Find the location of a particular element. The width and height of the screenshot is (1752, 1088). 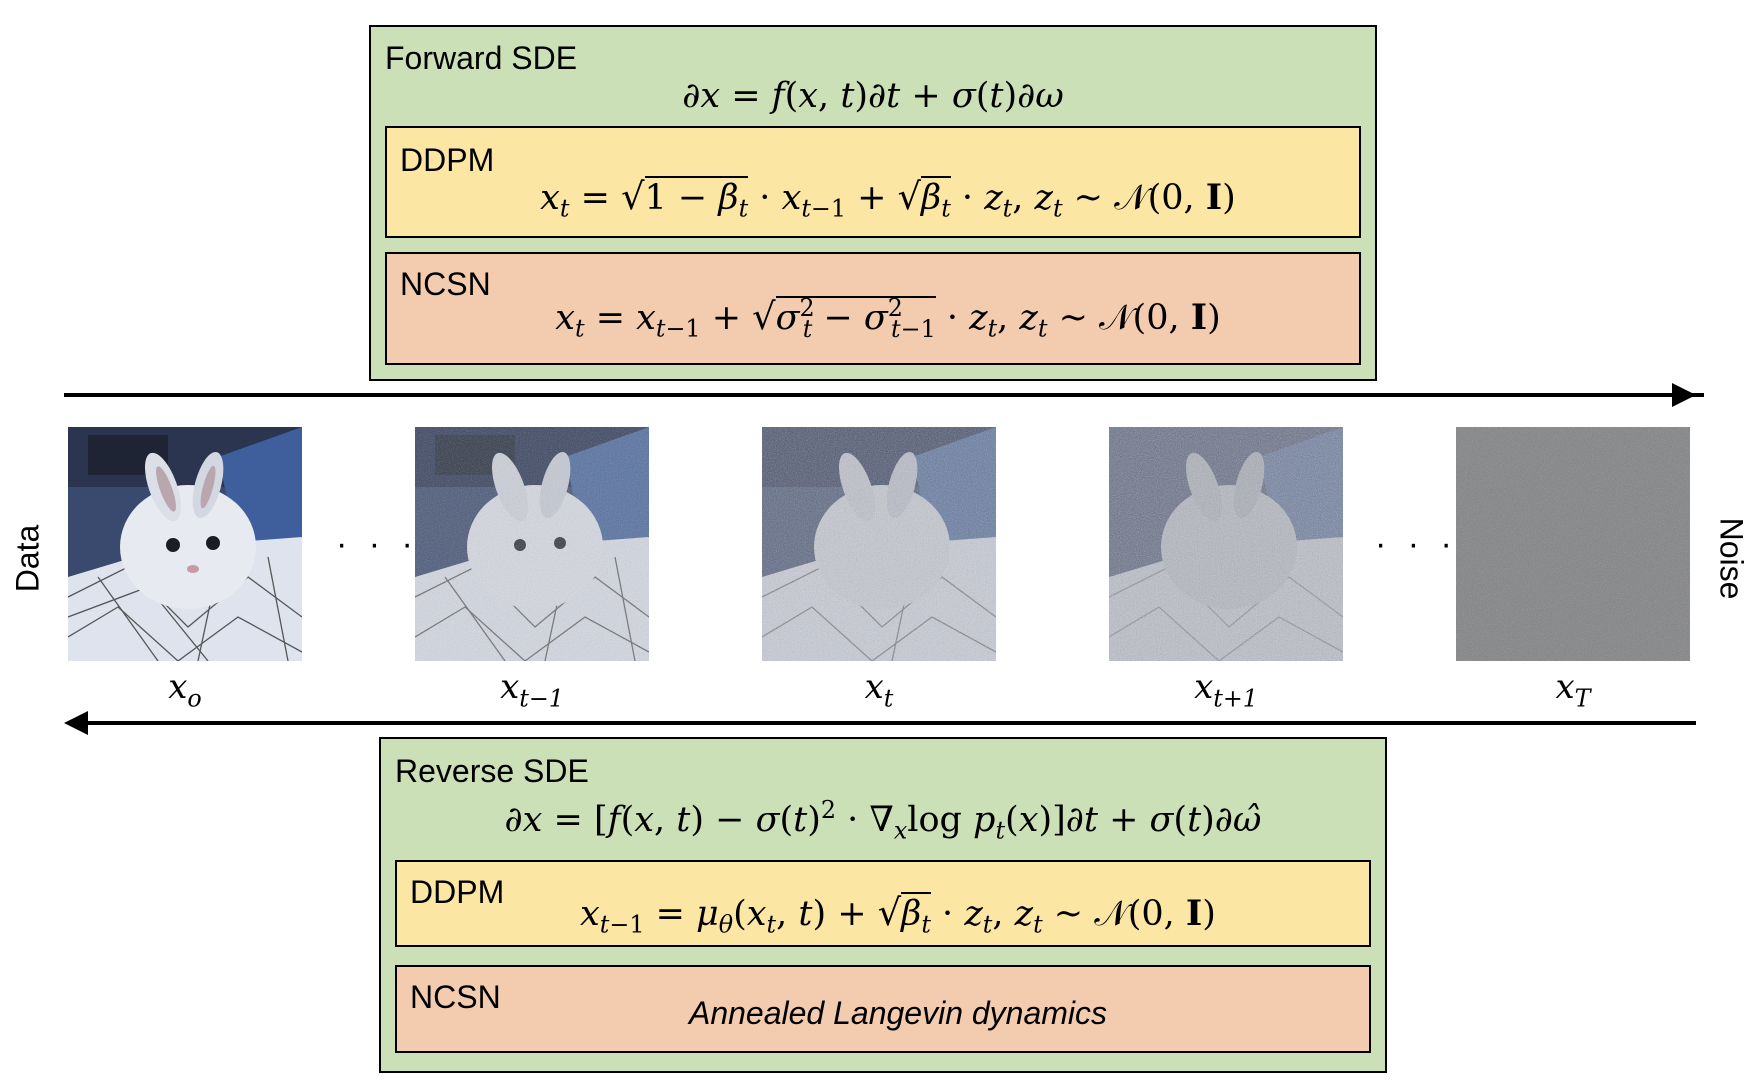

ellipsis-2: · · · is located at coordinates (1416, 544).